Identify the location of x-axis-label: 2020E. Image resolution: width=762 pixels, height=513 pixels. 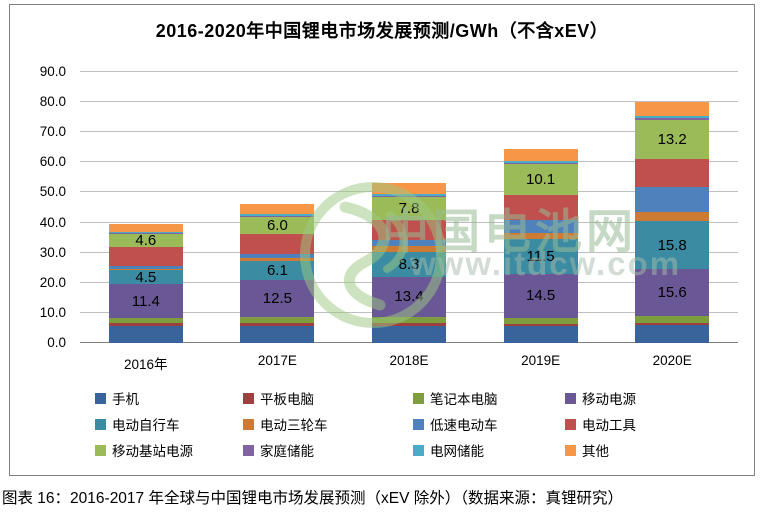
(672, 360).